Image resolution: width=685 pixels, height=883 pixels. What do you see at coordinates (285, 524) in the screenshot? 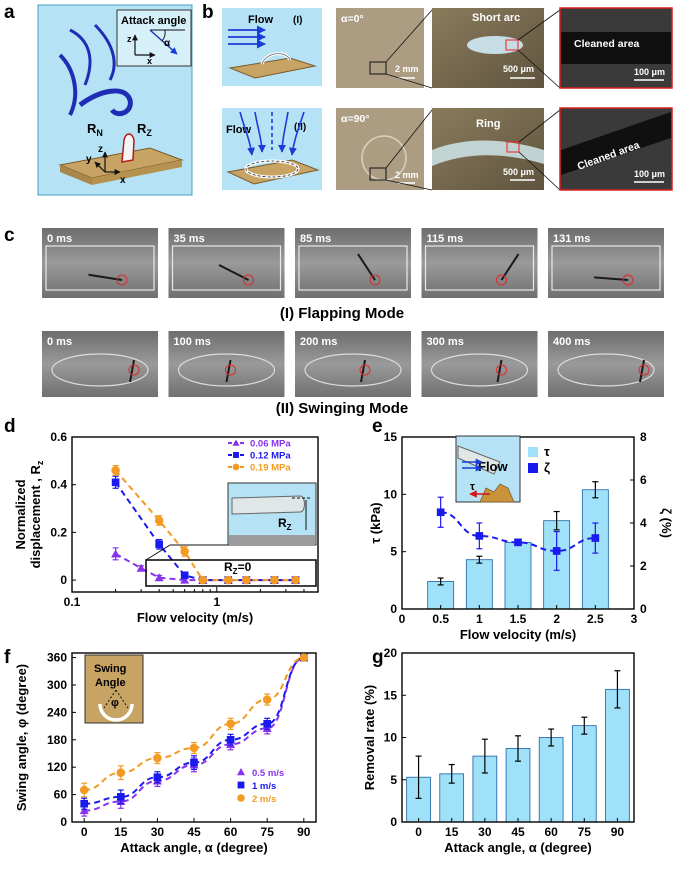
I see `inset-d-rz: RZ` at bounding box center [285, 524].